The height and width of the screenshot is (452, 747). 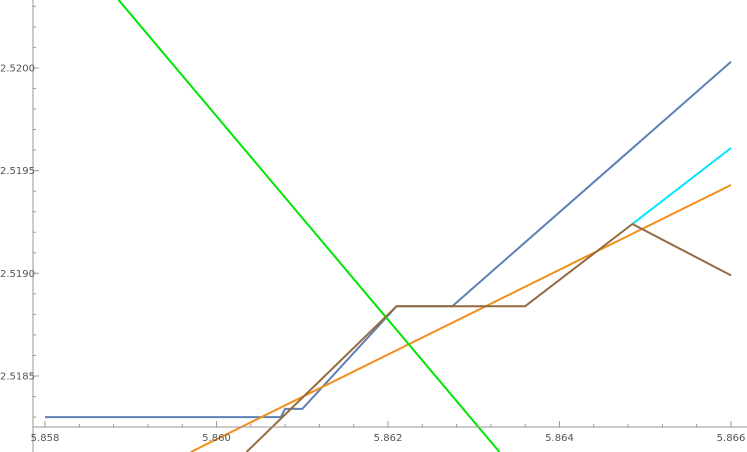 What do you see at coordinates (17, 274) in the screenshot?
I see `y-tick-label: 2.5190` at bounding box center [17, 274].